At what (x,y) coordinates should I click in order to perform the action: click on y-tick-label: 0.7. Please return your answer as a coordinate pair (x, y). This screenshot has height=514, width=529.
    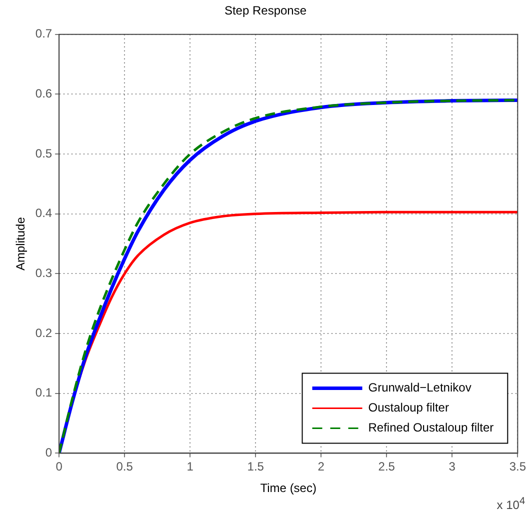
    Looking at the image, I should click on (43, 33).